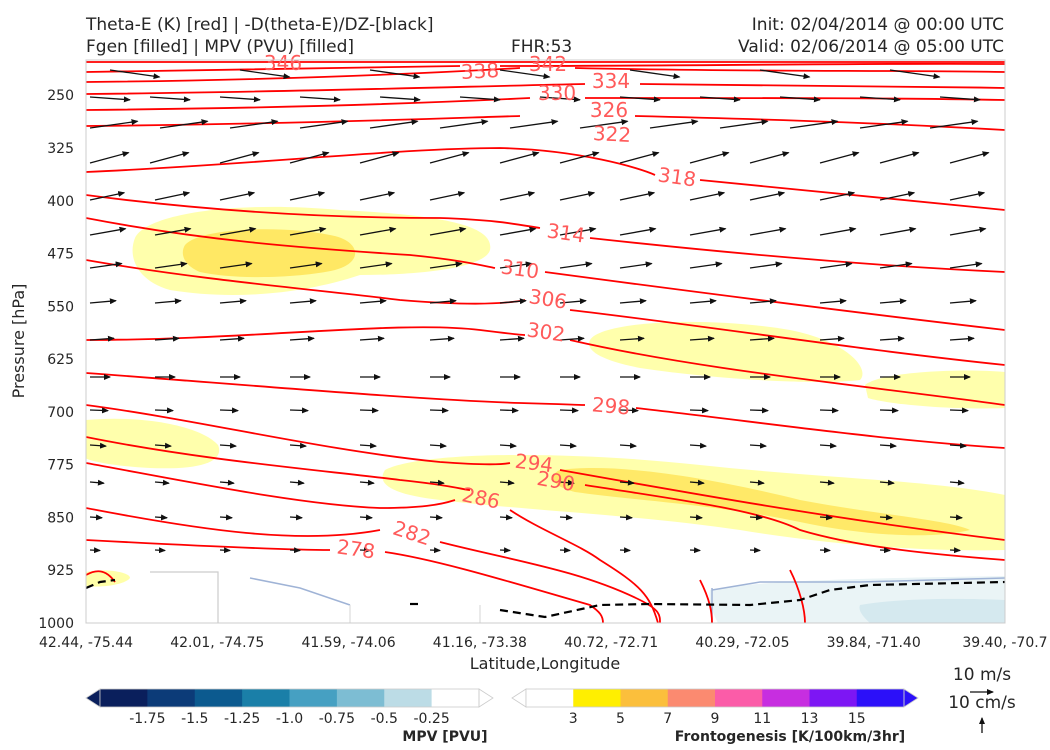 This screenshot has height=750, width=1050. What do you see at coordinates (60, 518) in the screenshot?
I see `y-tick-label: 850` at bounding box center [60, 518].